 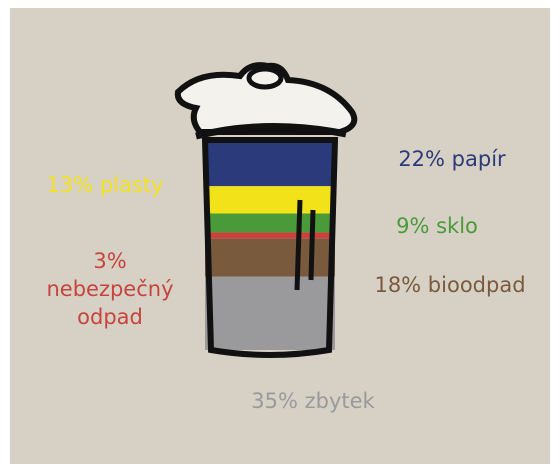 I want to click on segment-label: 3%, so click(x=109, y=261).